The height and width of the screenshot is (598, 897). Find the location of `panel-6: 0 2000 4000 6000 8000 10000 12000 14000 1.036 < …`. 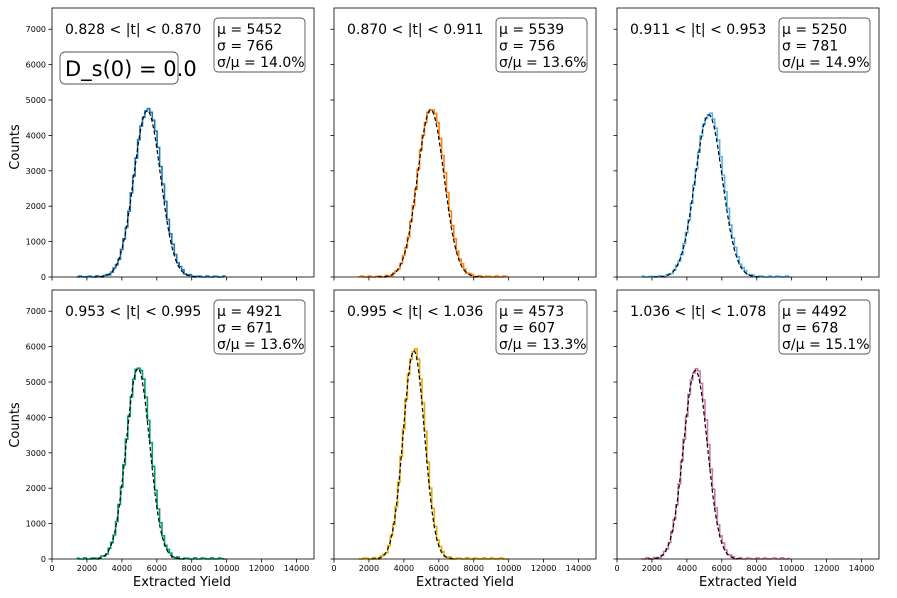

panel-6: 0 2000 4000 6000 8000 10000 12000 14000 1.036 < … is located at coordinates (746, 431).